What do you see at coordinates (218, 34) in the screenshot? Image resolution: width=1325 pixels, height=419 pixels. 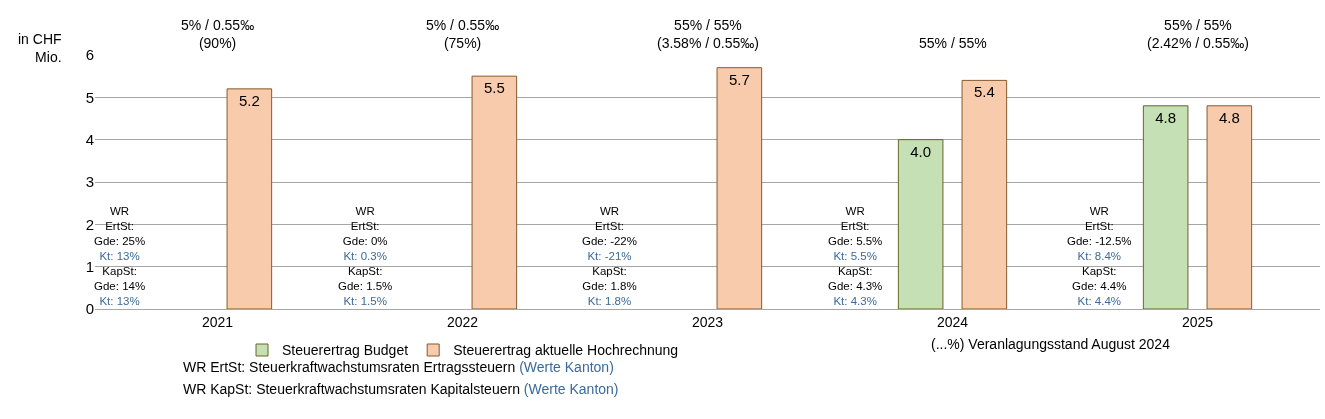 I see `text: 5% / 0.55‰ (90%)` at bounding box center [218, 34].